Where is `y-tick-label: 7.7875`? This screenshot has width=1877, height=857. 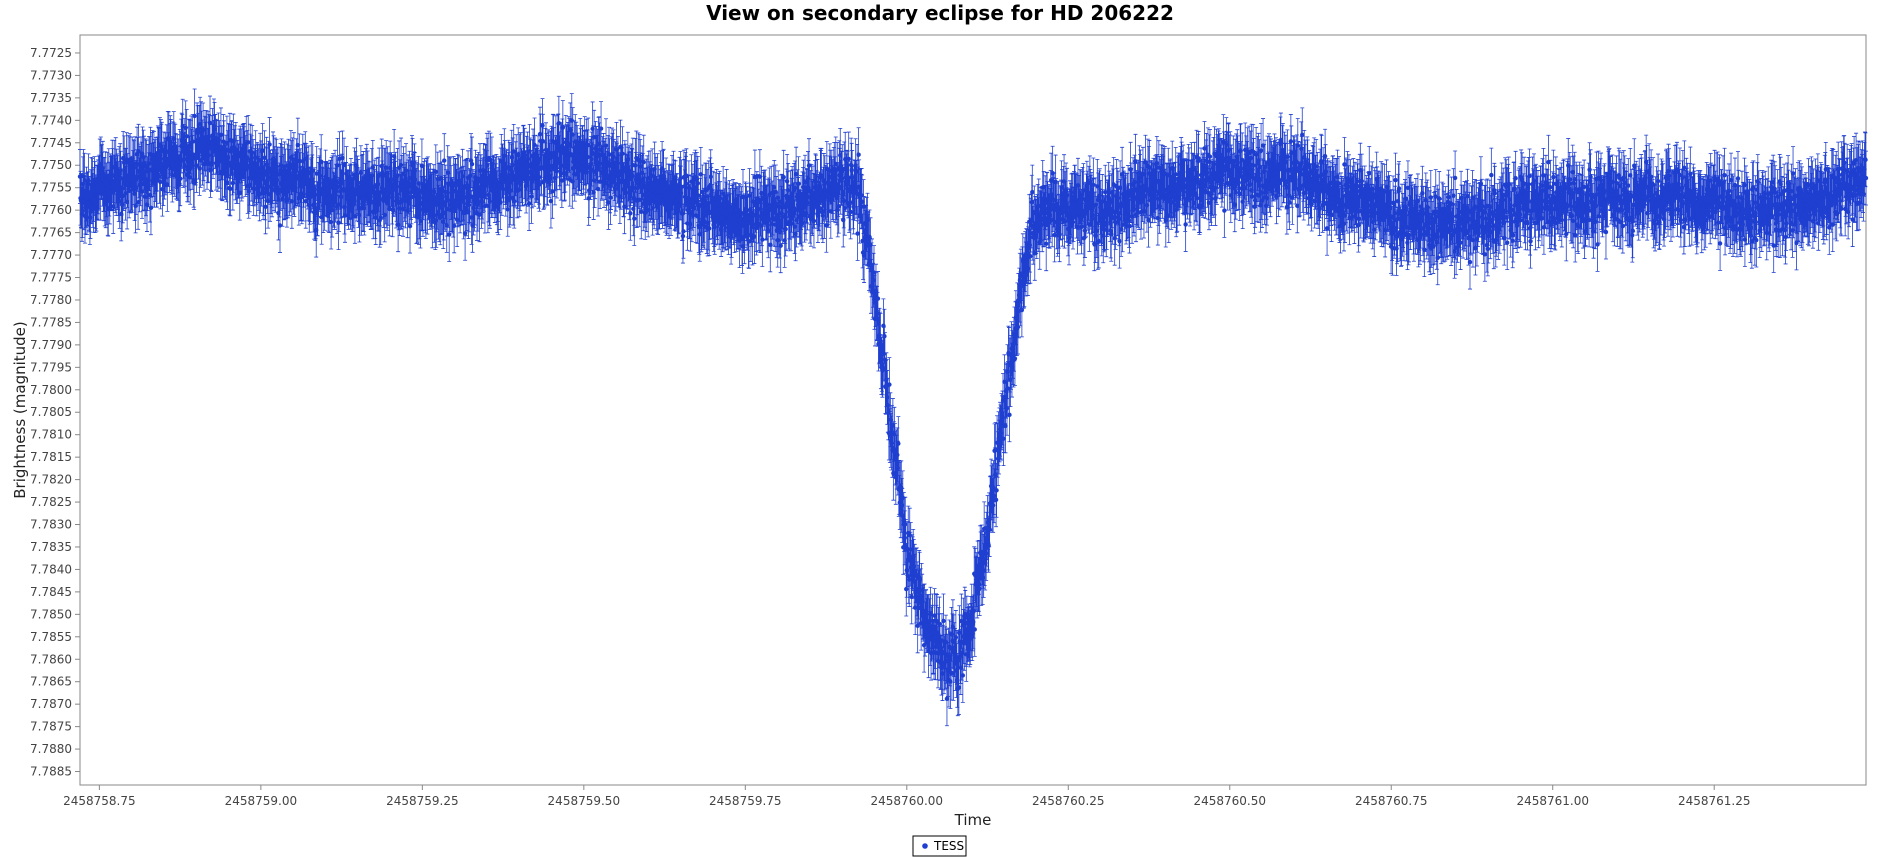
y-tick-label: 7.7875 is located at coordinates (51, 727).